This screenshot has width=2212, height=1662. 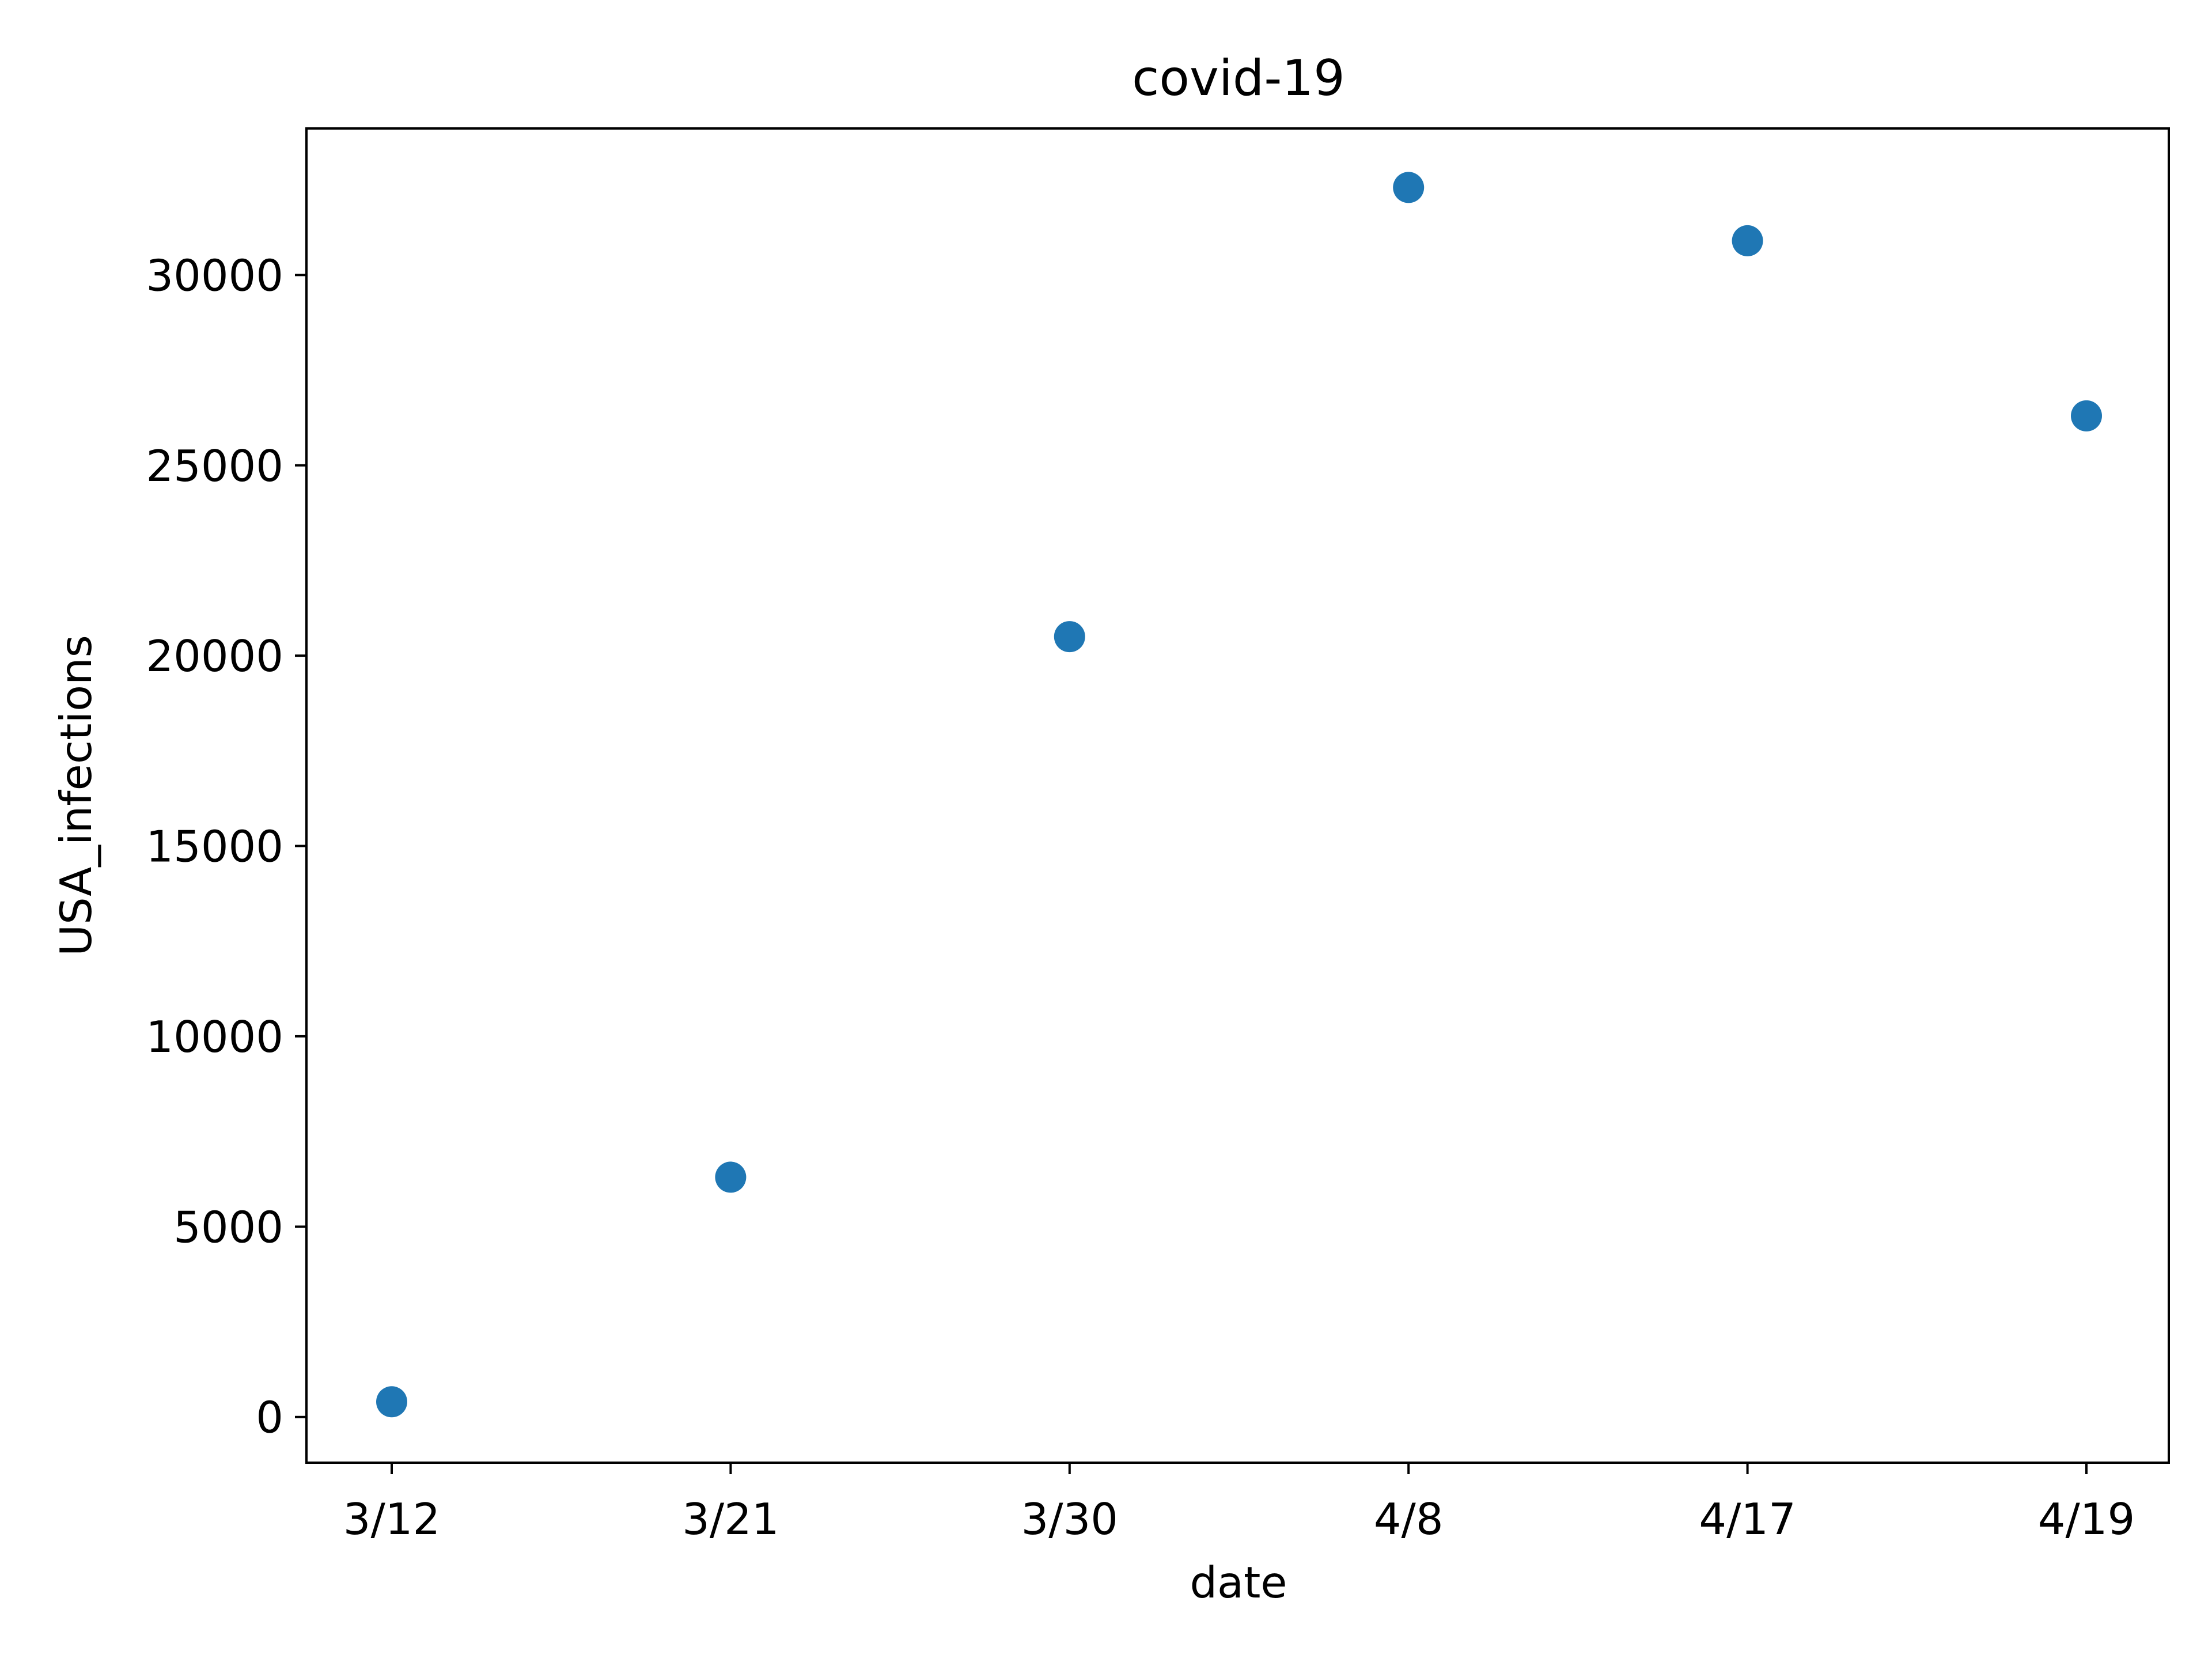 I want to click on x-tick-label: 3/12, so click(x=391, y=1519).